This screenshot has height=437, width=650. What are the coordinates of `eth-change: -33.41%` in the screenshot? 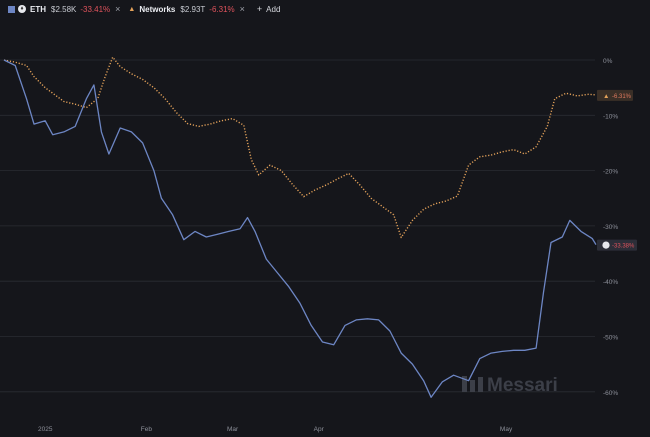 It's located at (95, 9).